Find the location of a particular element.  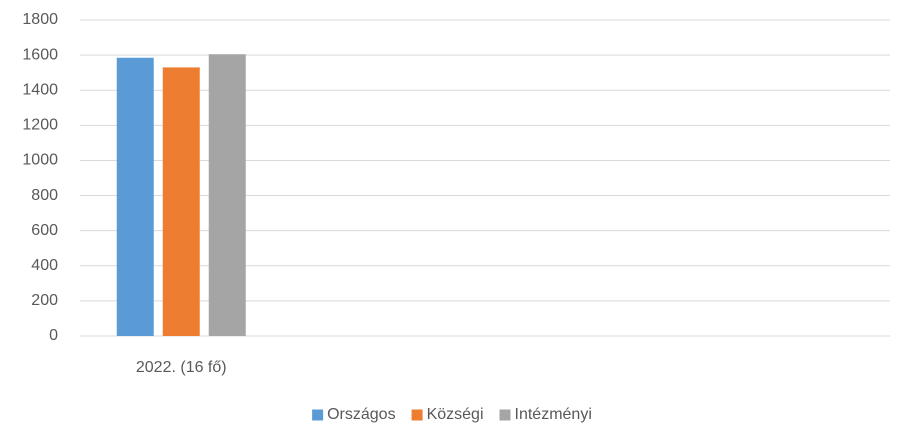

y-tick-label: 400 is located at coordinates (44, 265).